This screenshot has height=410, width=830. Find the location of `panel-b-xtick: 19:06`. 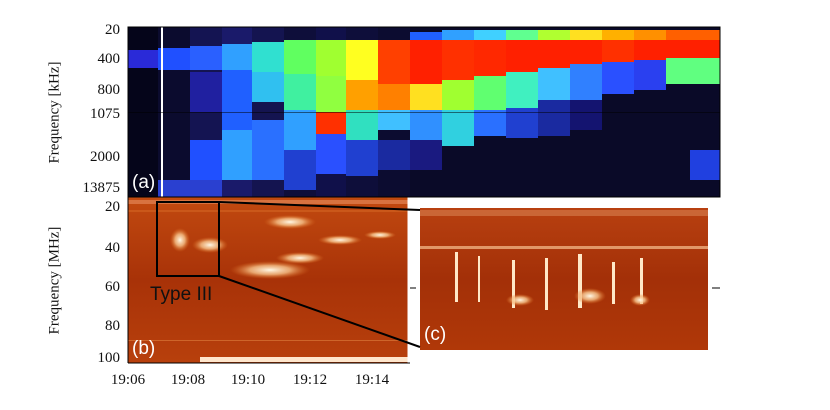

panel-b-xtick: 19:06 is located at coordinates (128, 380).